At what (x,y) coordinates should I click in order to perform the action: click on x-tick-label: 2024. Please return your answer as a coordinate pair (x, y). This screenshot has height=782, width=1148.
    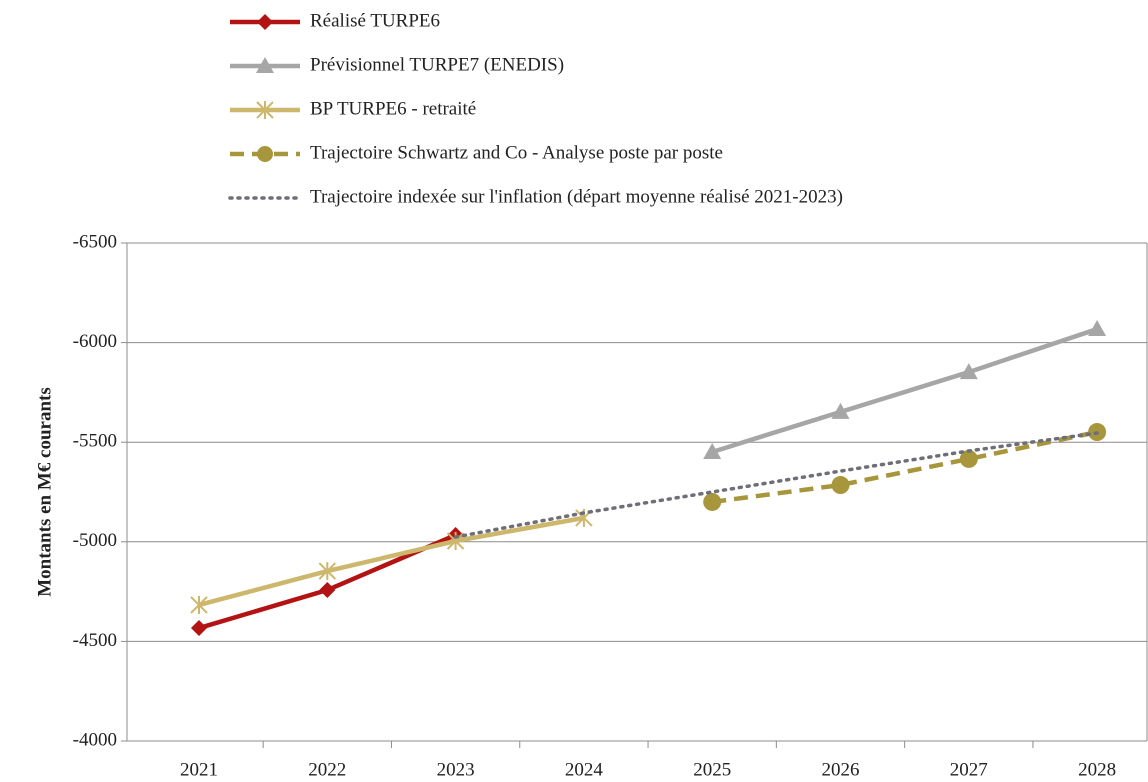
    Looking at the image, I should click on (584, 769).